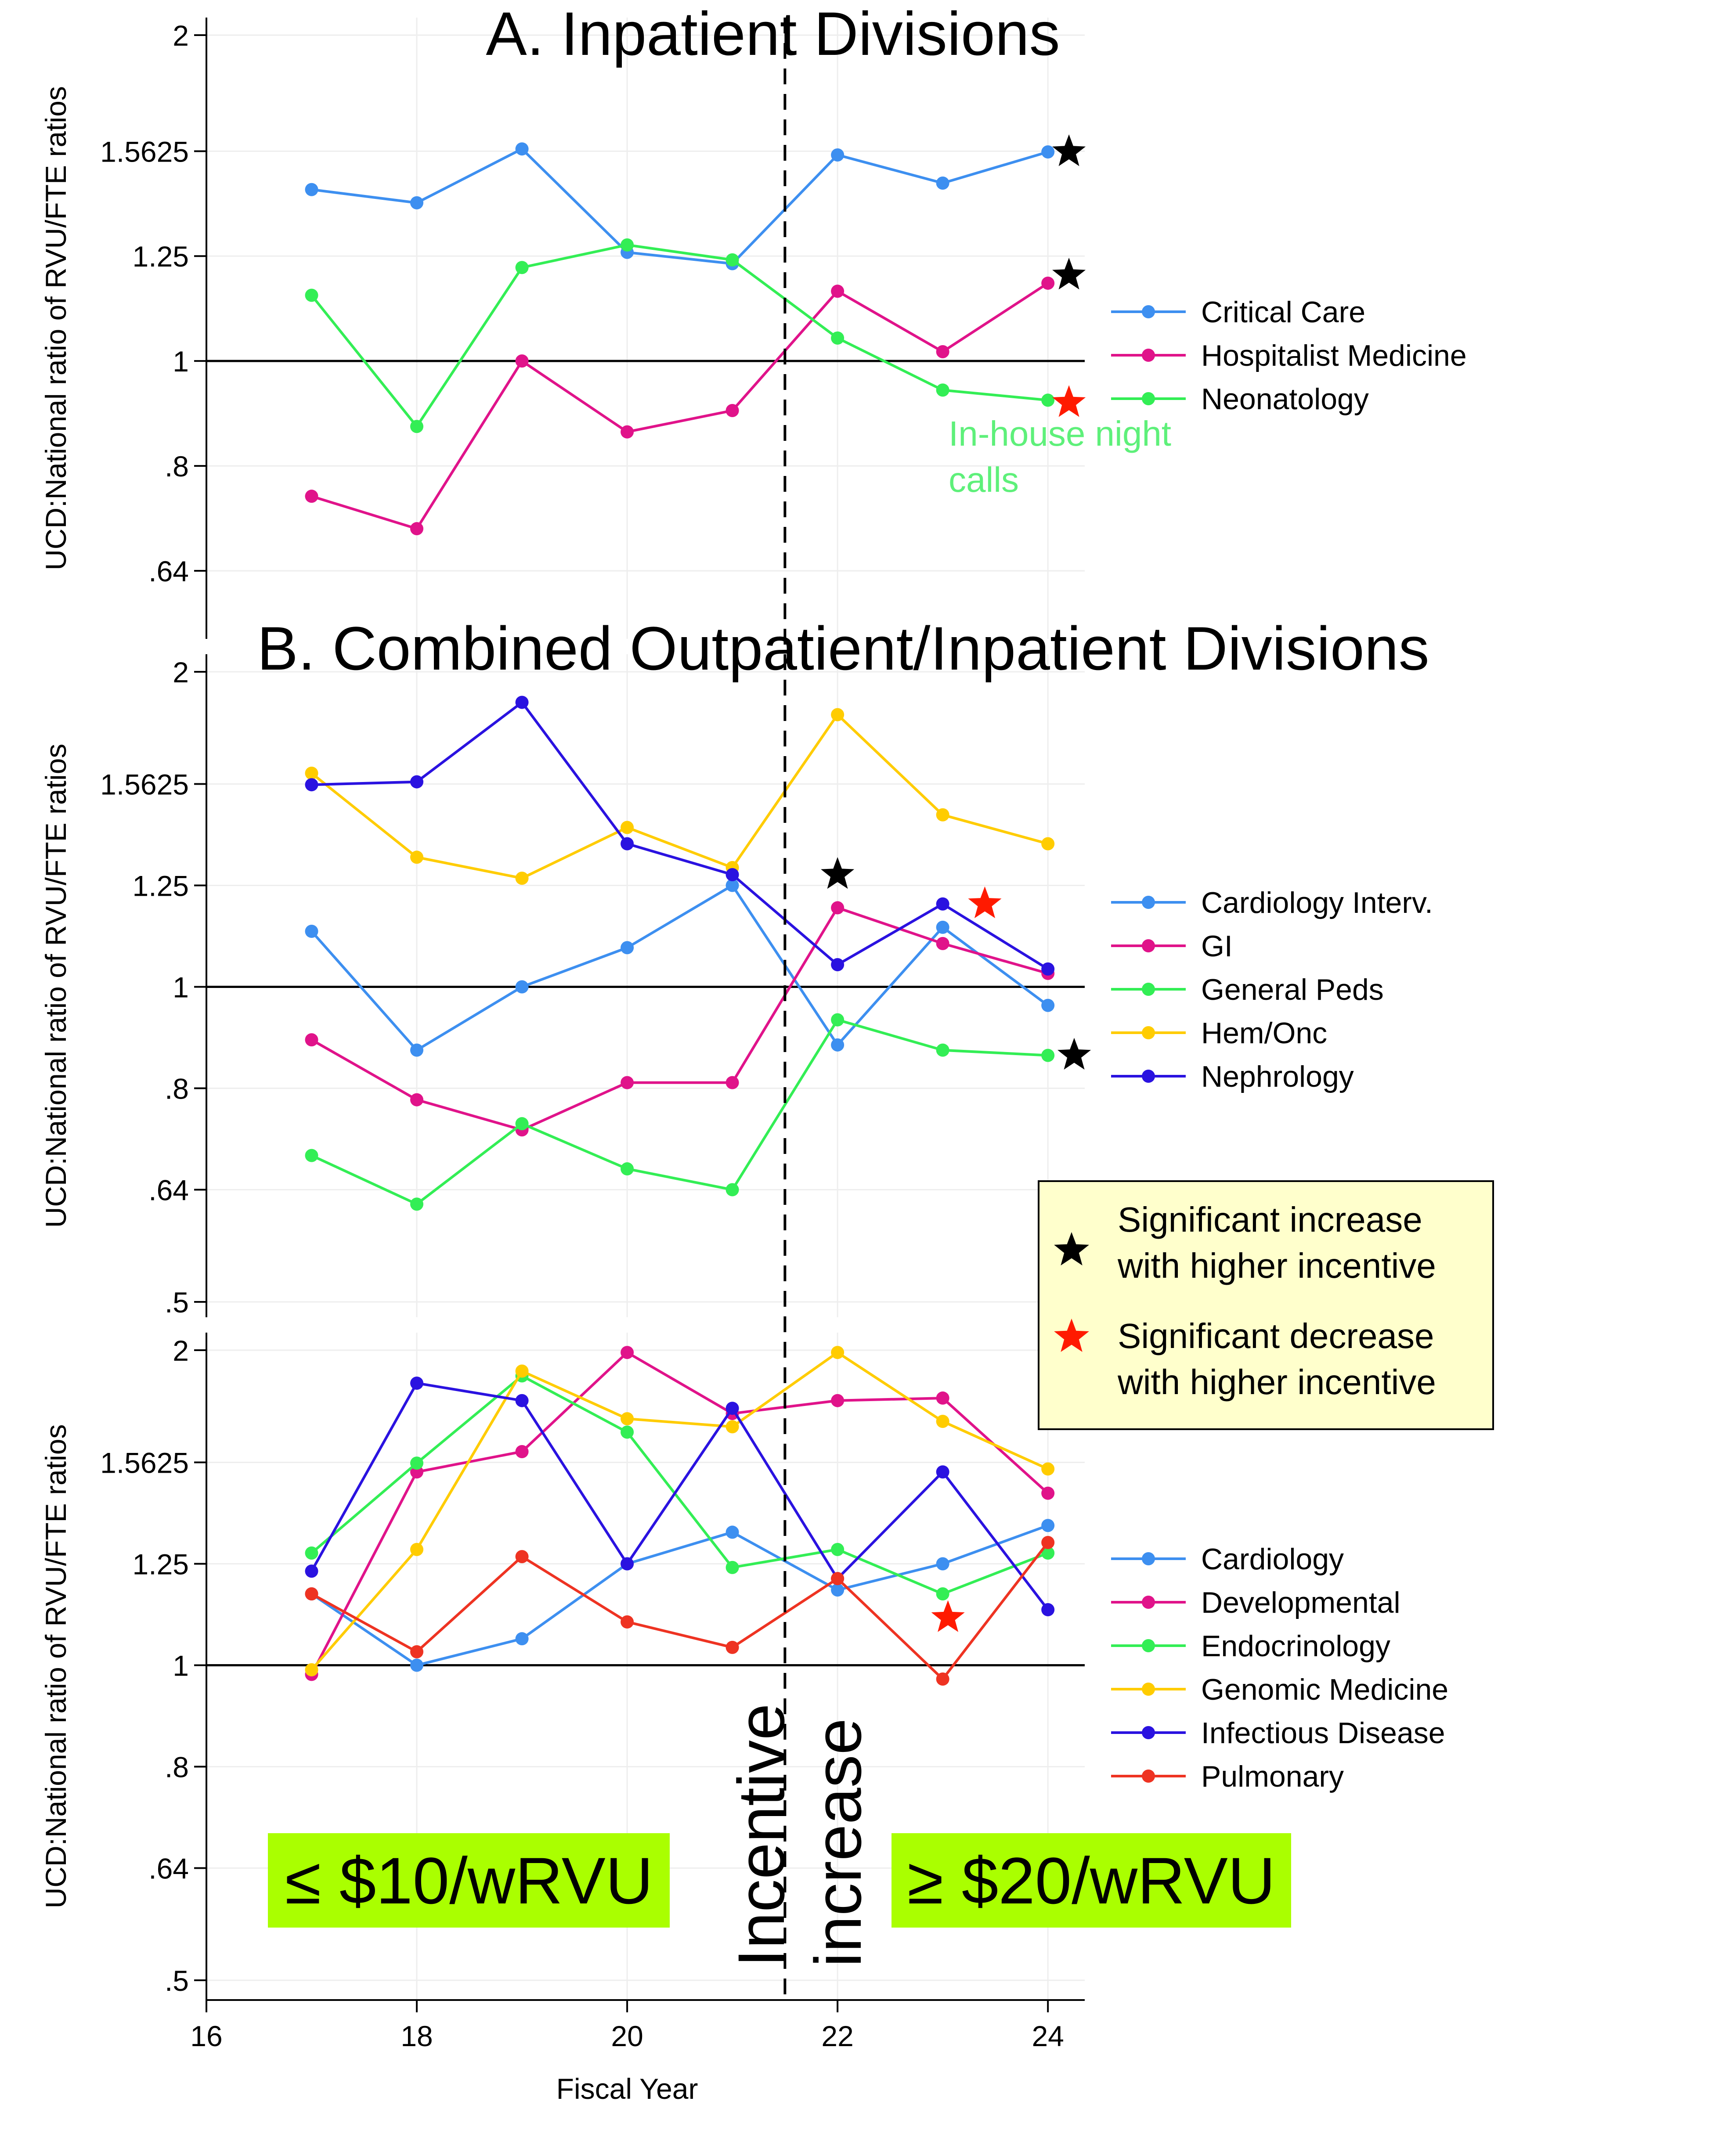 Image resolution: width=1736 pixels, height=2130 pixels. Describe the element at coordinates (984, 479) in the screenshot. I see `night-calls-annotation: calls` at that location.